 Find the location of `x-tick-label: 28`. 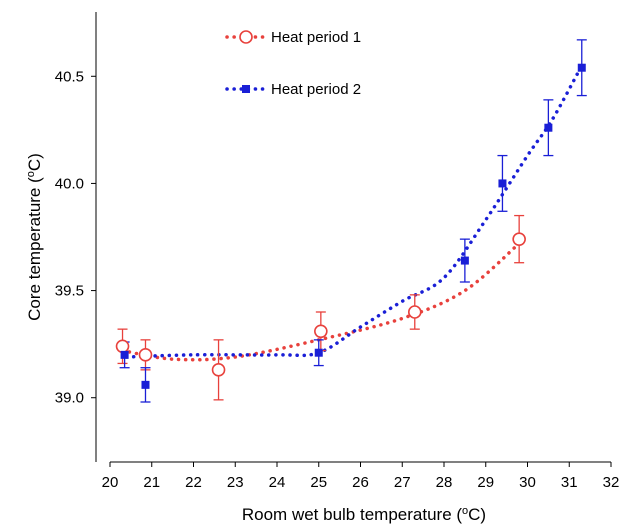

x-tick-label: 28 is located at coordinates (444, 482).